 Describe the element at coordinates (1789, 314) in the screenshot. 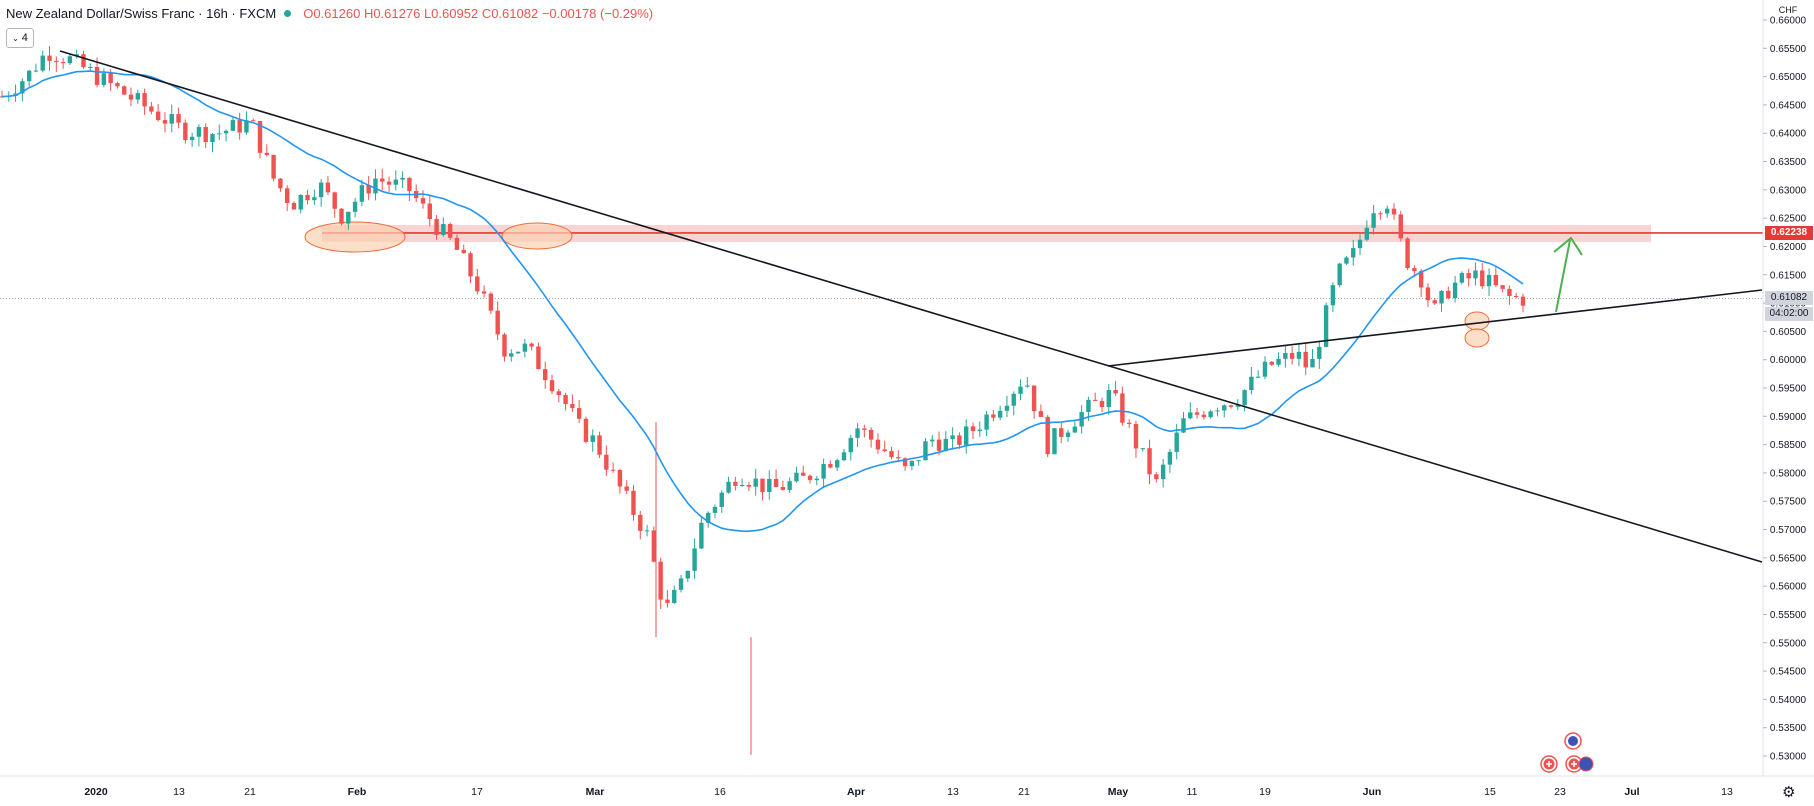

I see `countdown-label: 04:02:00` at that location.